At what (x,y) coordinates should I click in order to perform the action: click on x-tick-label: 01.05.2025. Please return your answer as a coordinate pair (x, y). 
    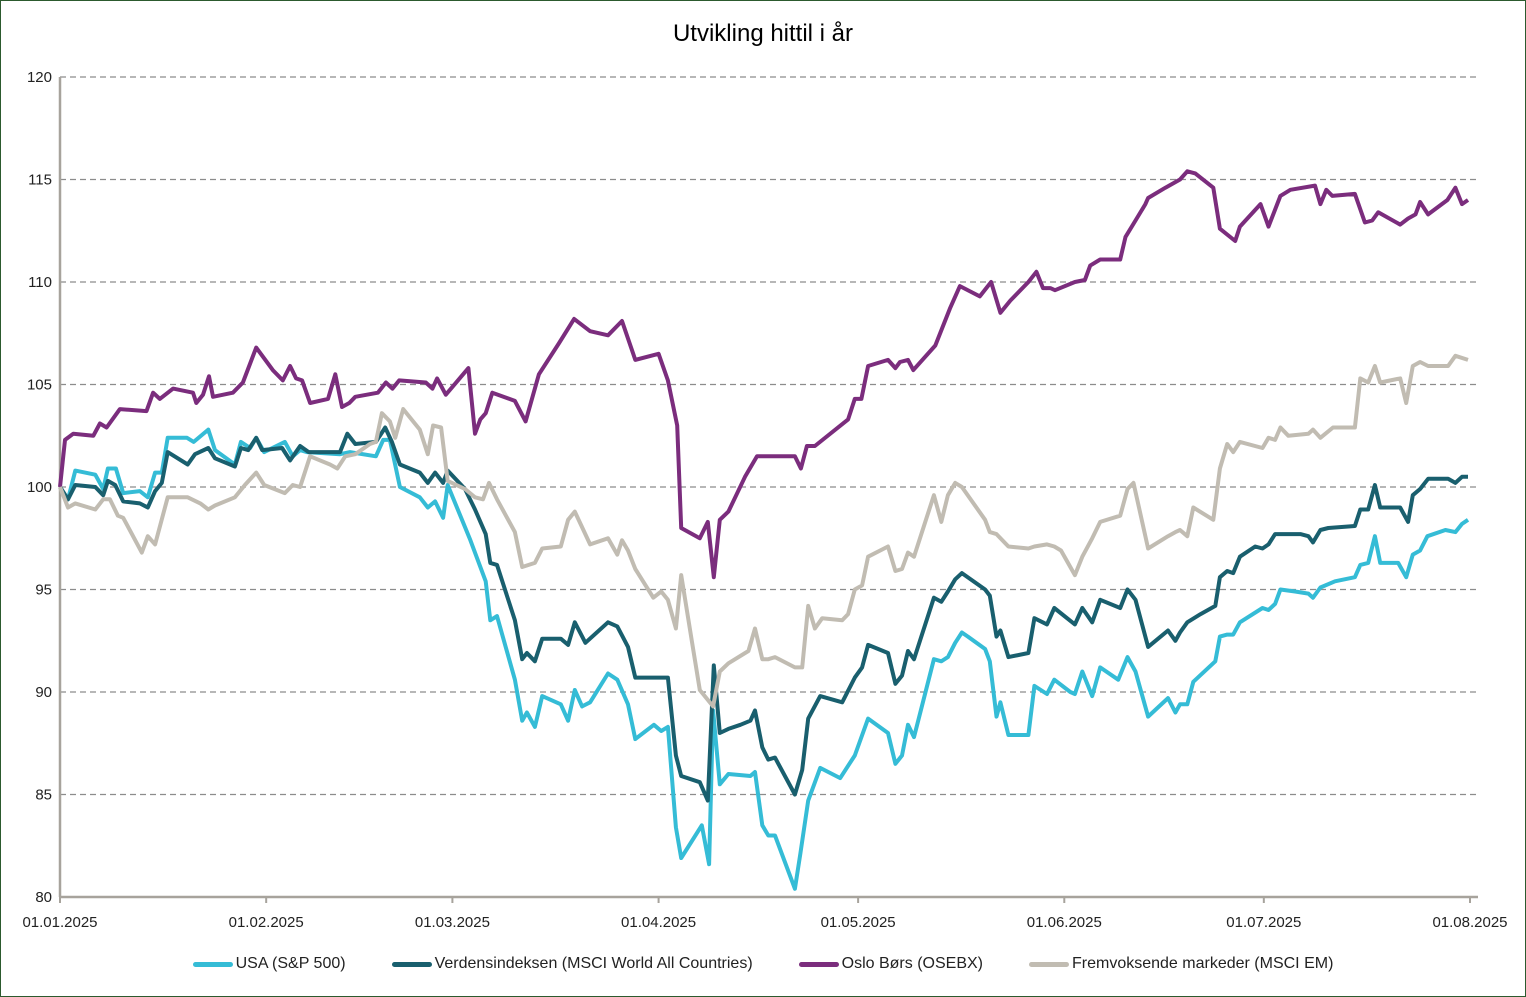
    Looking at the image, I should click on (858, 922).